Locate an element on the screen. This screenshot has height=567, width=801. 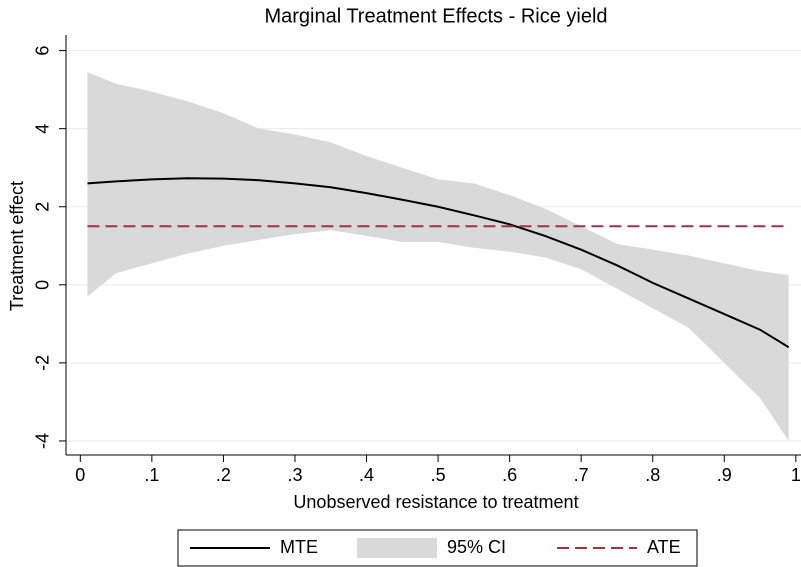
x-tick-label: 1 is located at coordinates (796, 475).